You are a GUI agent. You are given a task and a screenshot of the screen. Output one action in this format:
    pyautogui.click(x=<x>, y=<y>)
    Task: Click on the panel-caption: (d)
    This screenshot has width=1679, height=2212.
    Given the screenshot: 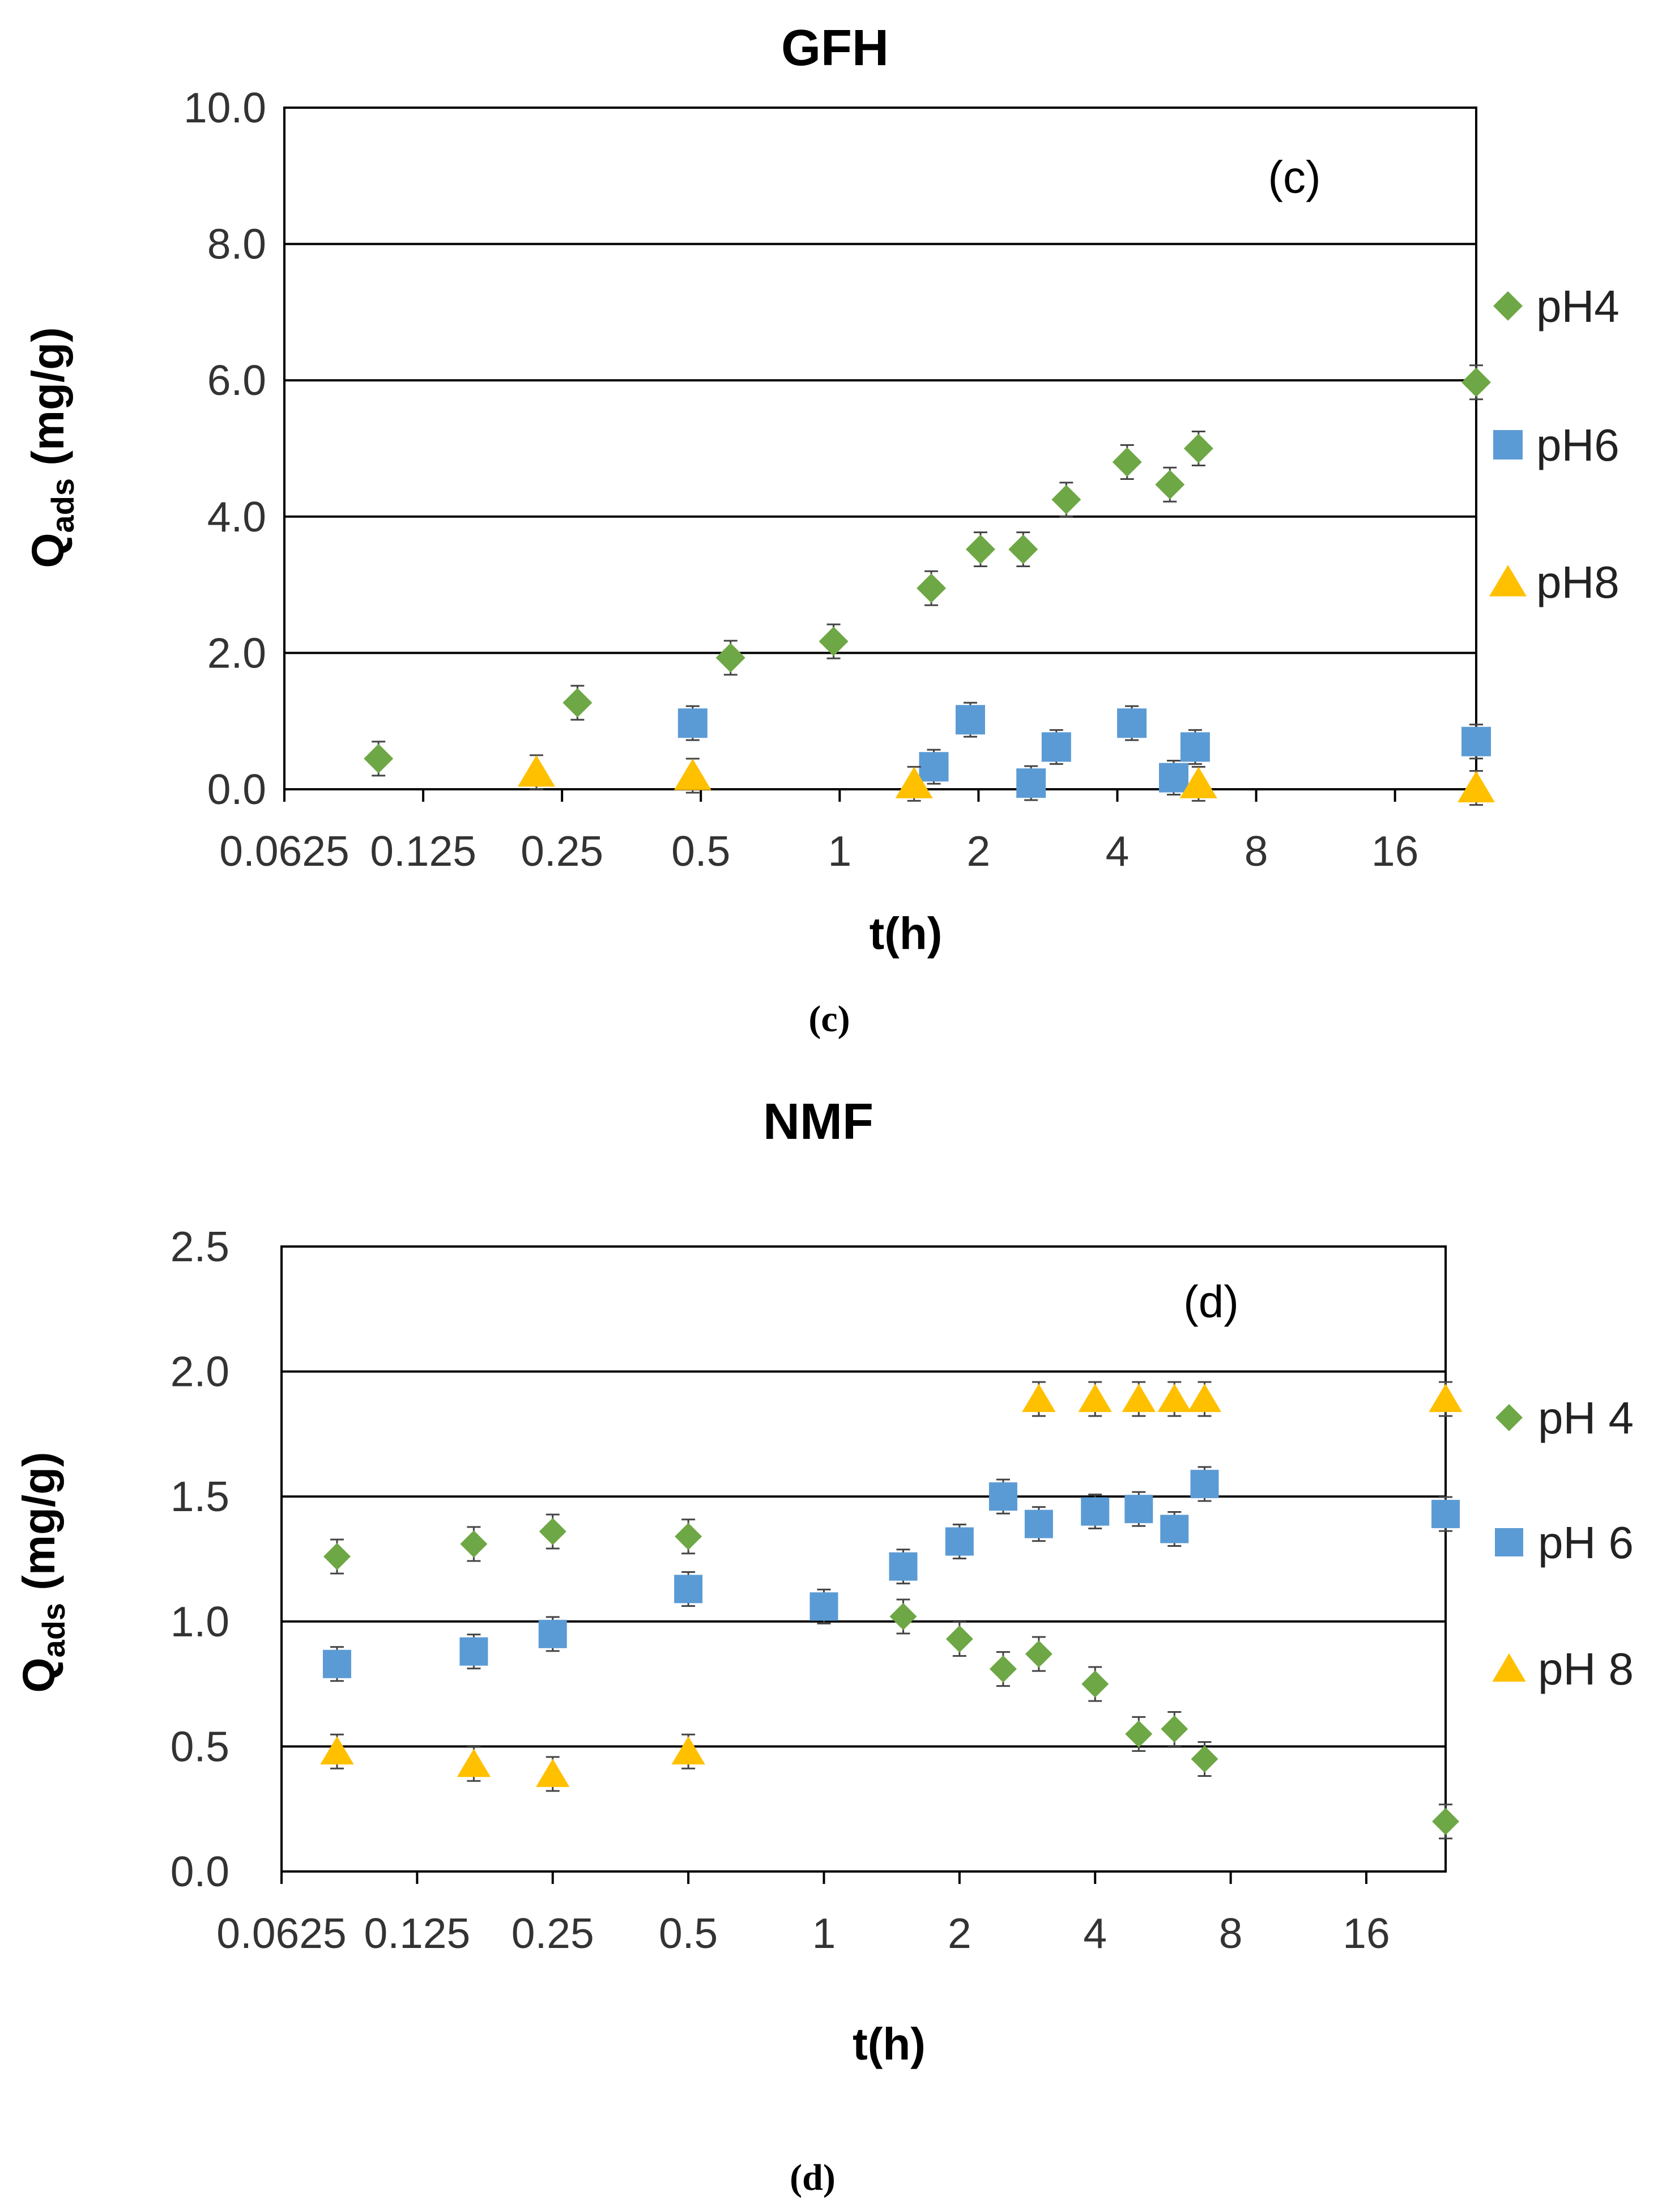 What is the action you would take?
    pyautogui.click(x=813, y=2177)
    